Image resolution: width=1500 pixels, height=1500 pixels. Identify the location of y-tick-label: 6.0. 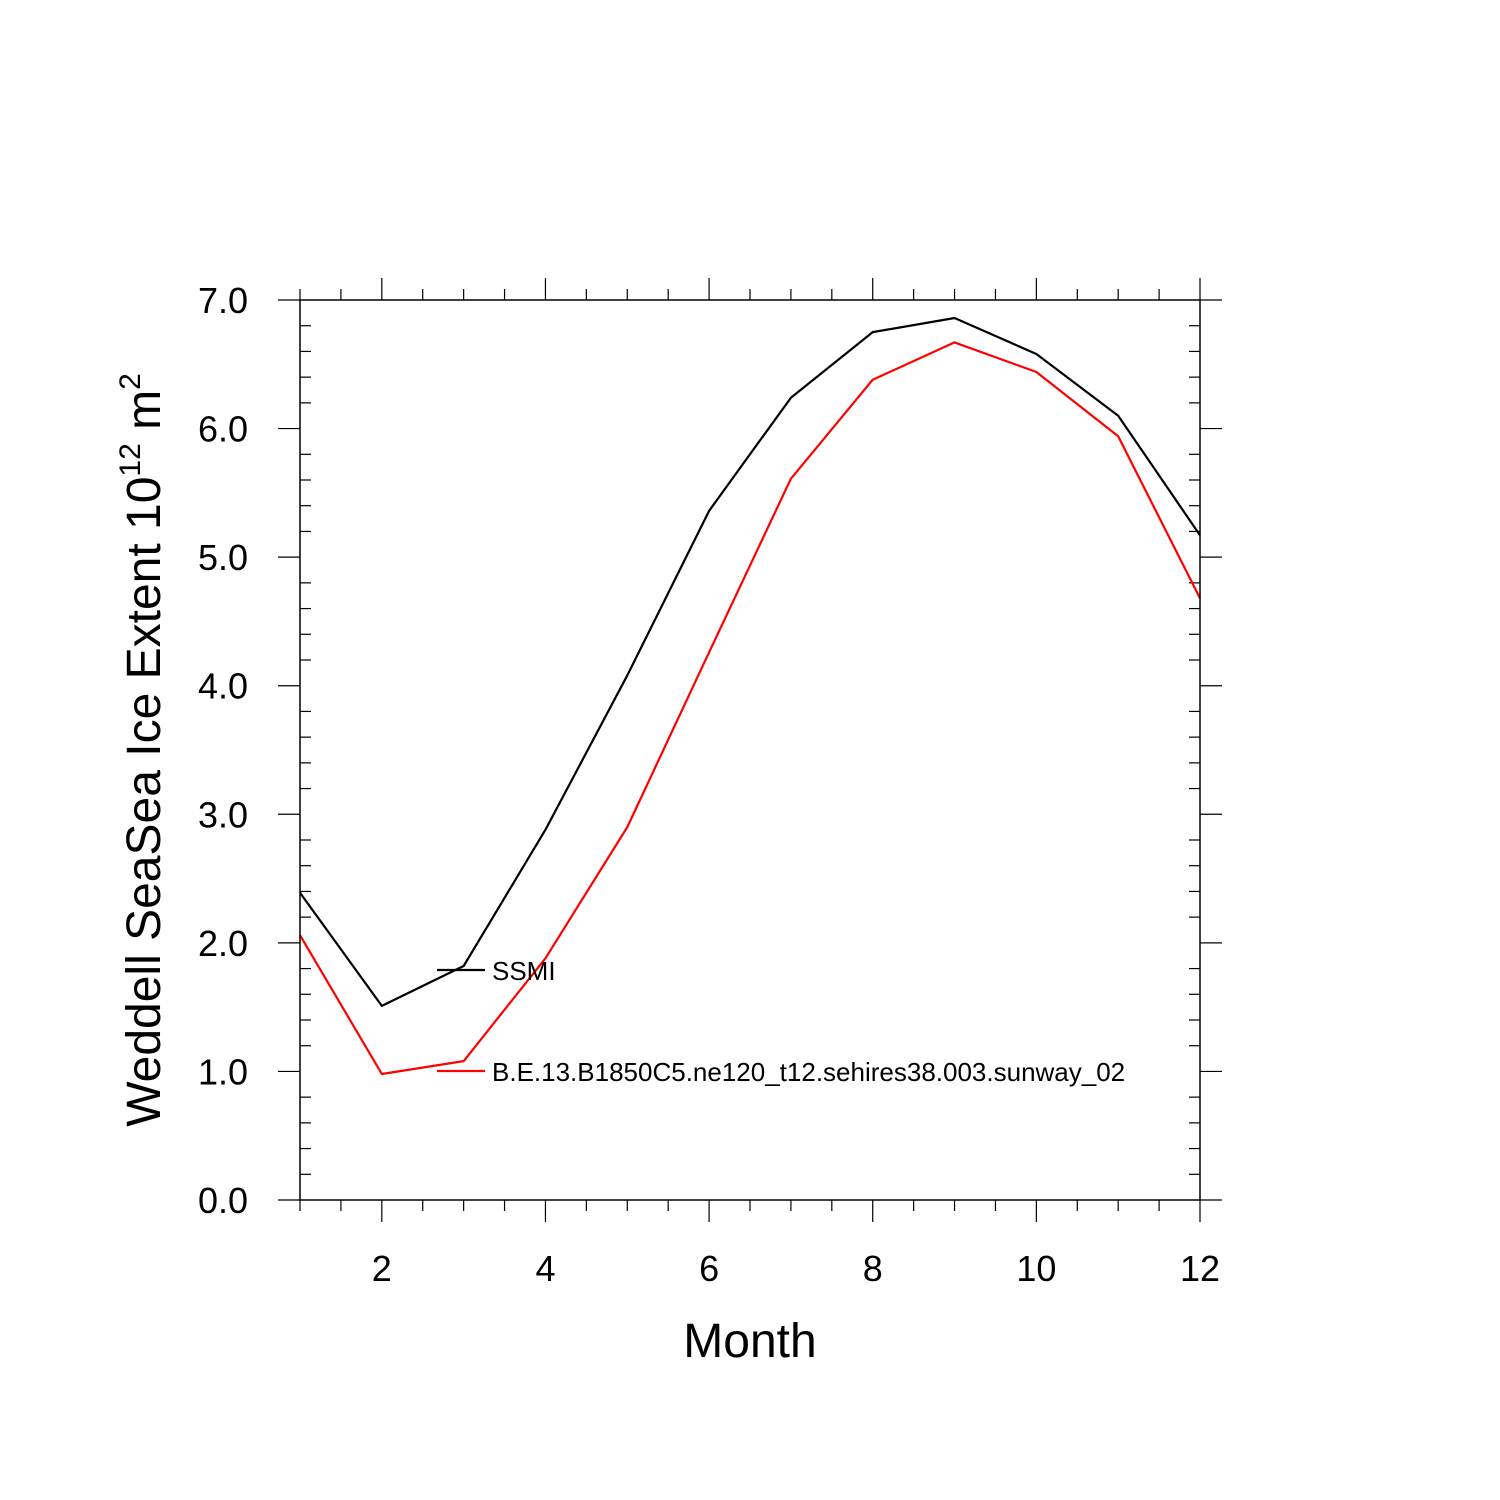
(223, 429).